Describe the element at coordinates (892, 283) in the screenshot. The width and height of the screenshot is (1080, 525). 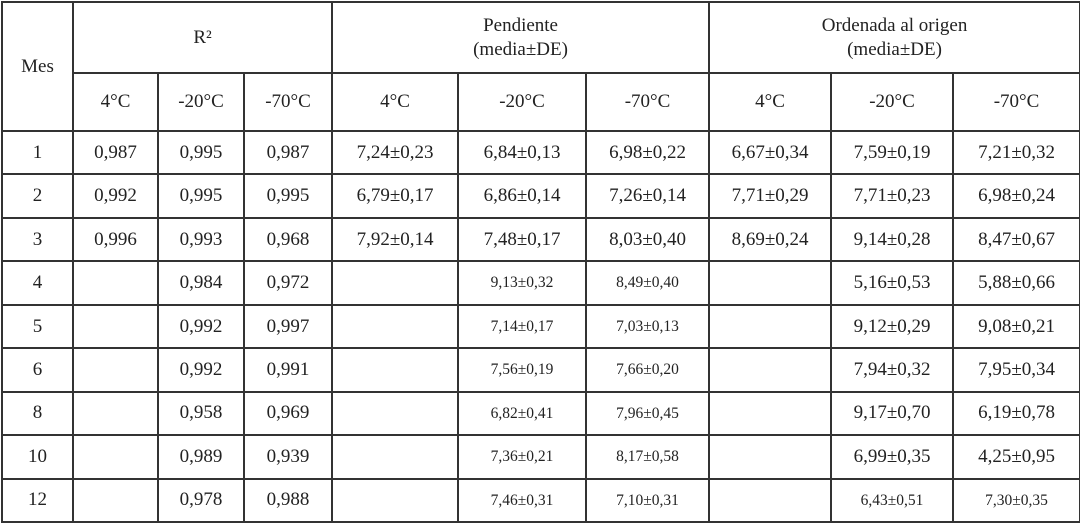
I see `value-cell: 5,16±0,53` at that location.